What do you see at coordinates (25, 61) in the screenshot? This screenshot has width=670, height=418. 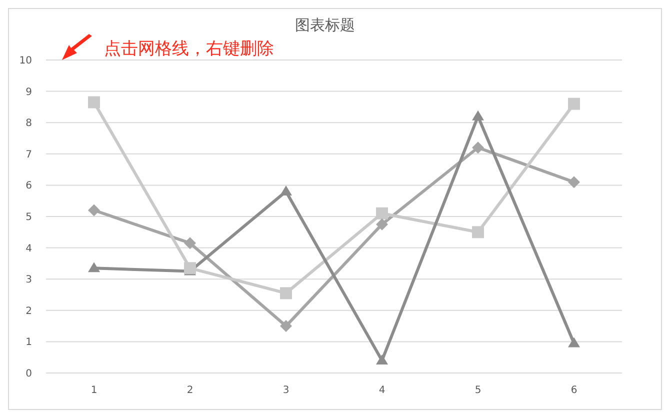 I see `y-tick-label: 10` at bounding box center [25, 61].